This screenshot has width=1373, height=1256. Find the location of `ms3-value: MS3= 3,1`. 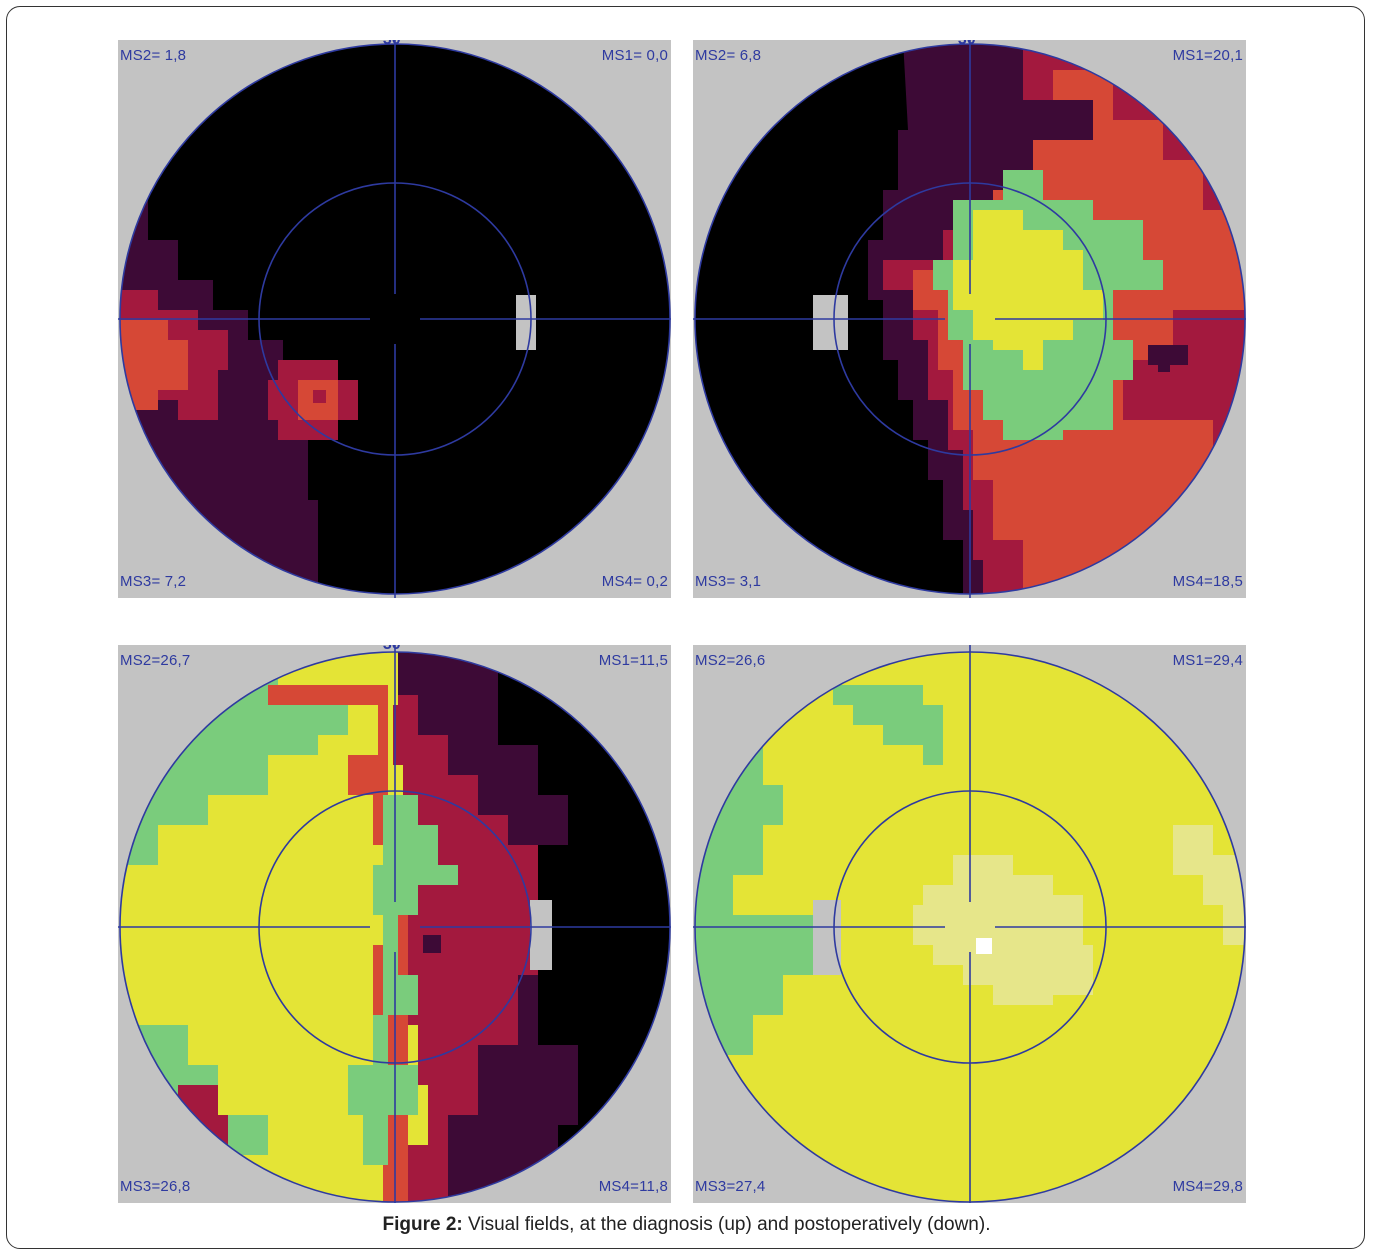

ms3-value: MS3= 3,1 is located at coordinates (728, 581).